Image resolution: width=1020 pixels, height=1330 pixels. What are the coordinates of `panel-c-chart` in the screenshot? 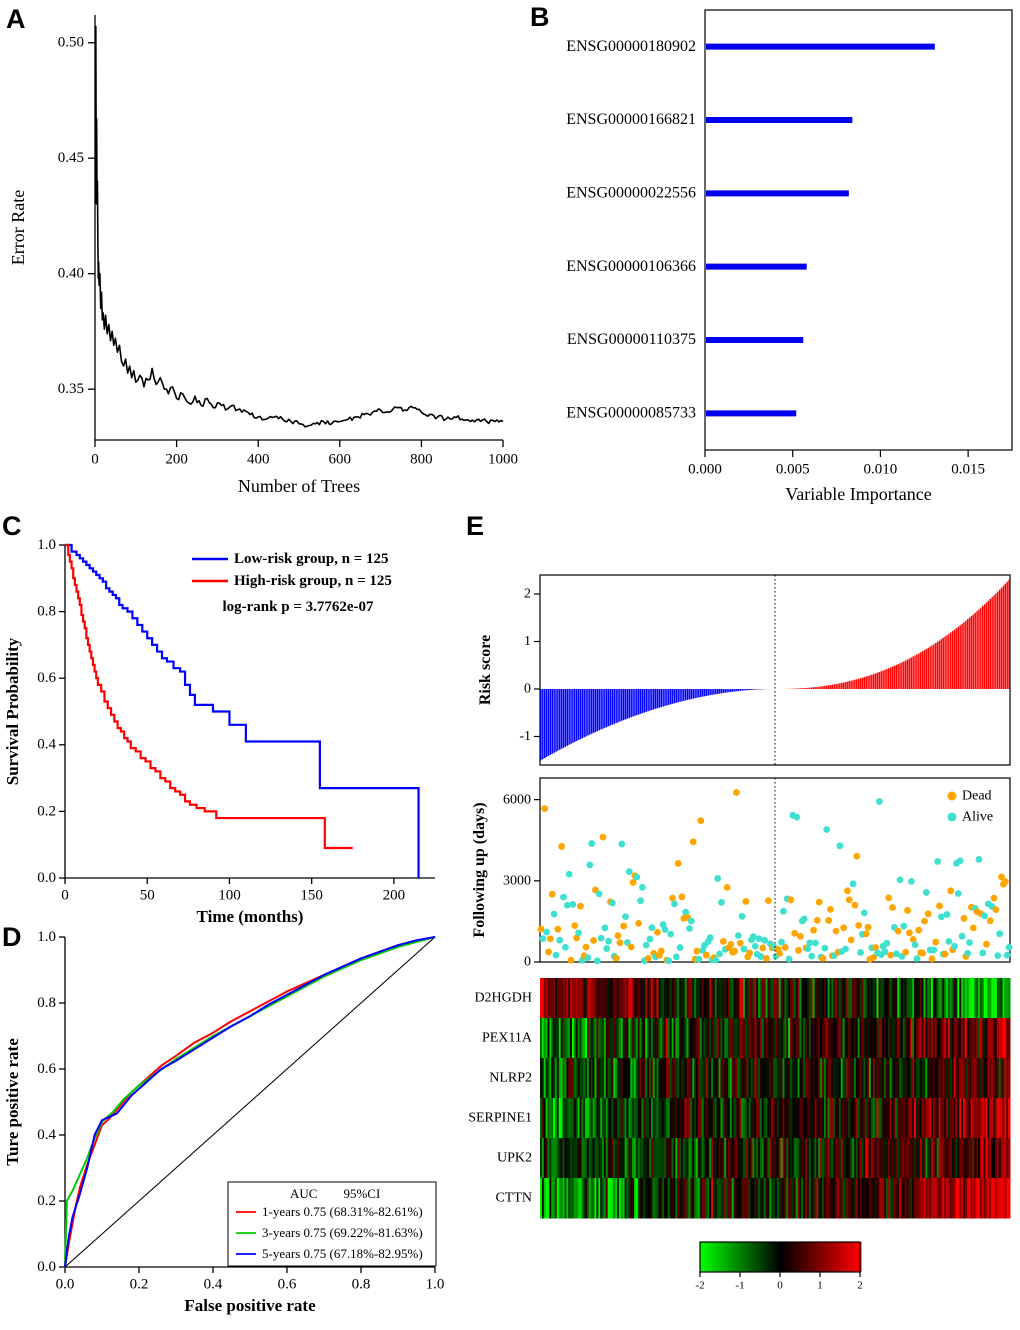 It's located at (230, 720).